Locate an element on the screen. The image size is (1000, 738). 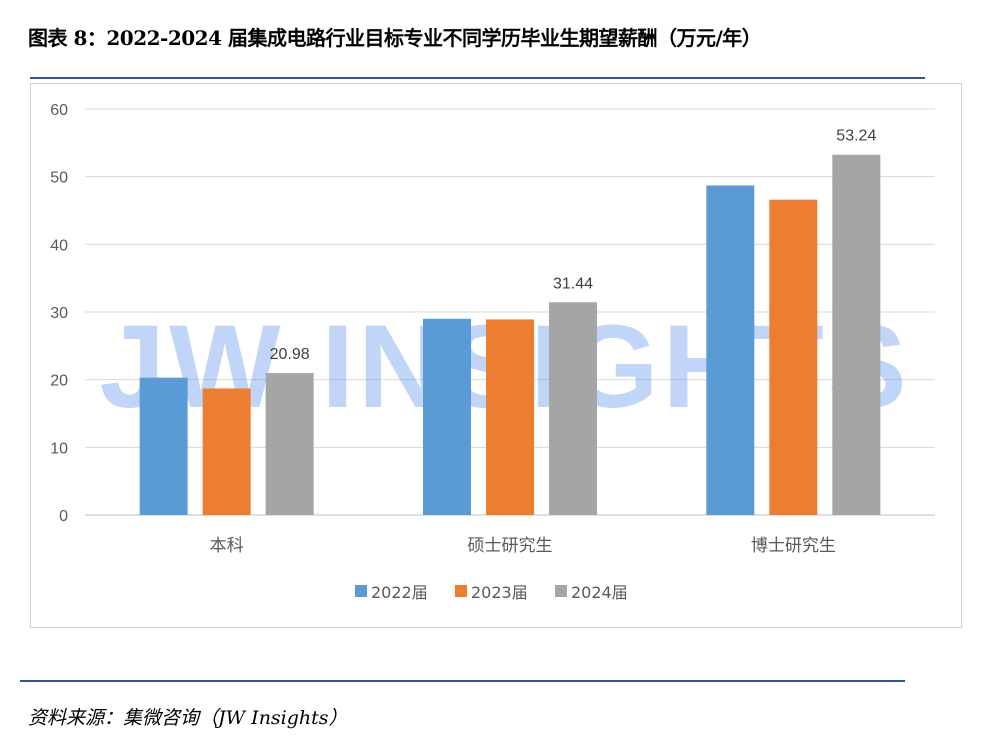
y-tick-label: 60 is located at coordinates (59, 110).